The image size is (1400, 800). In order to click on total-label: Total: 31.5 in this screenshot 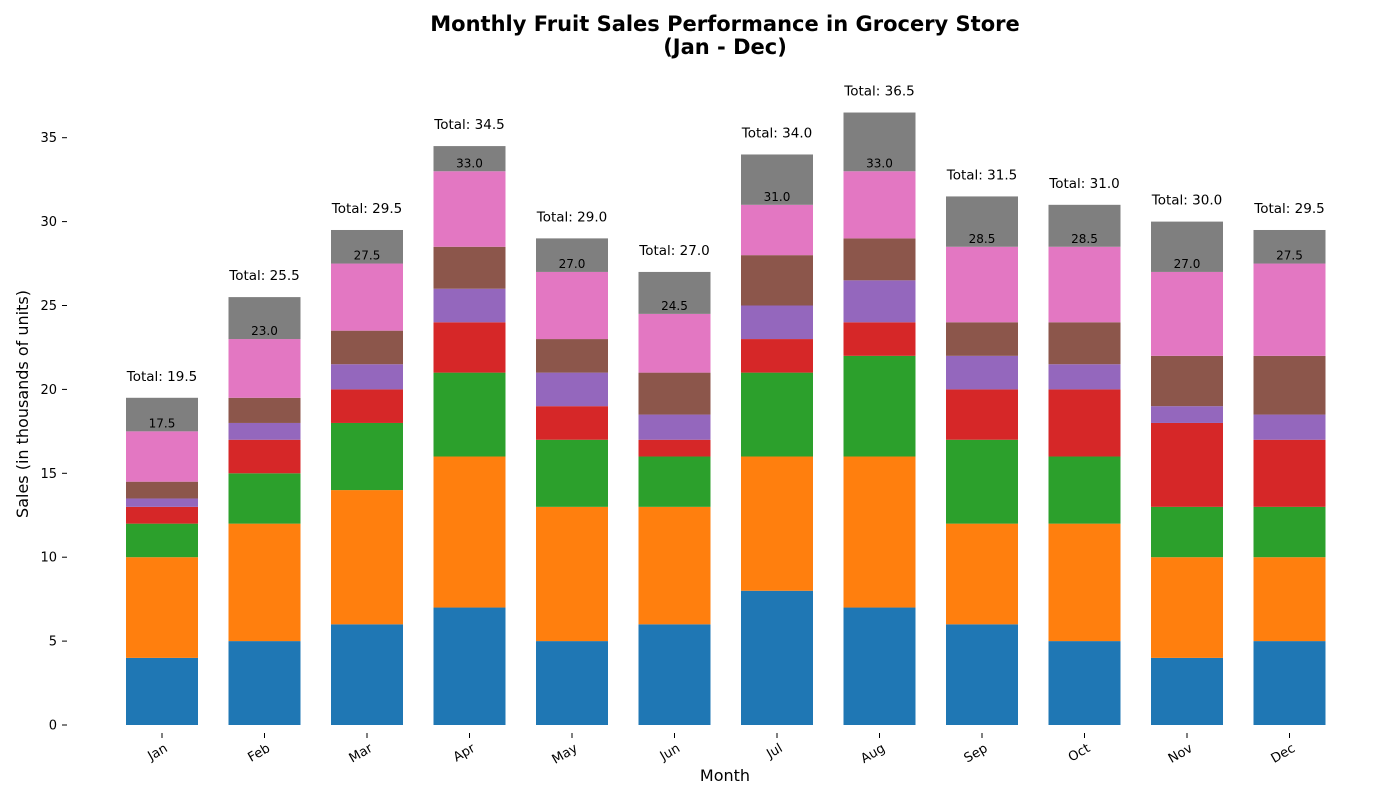, I will do `click(981, 175)`.